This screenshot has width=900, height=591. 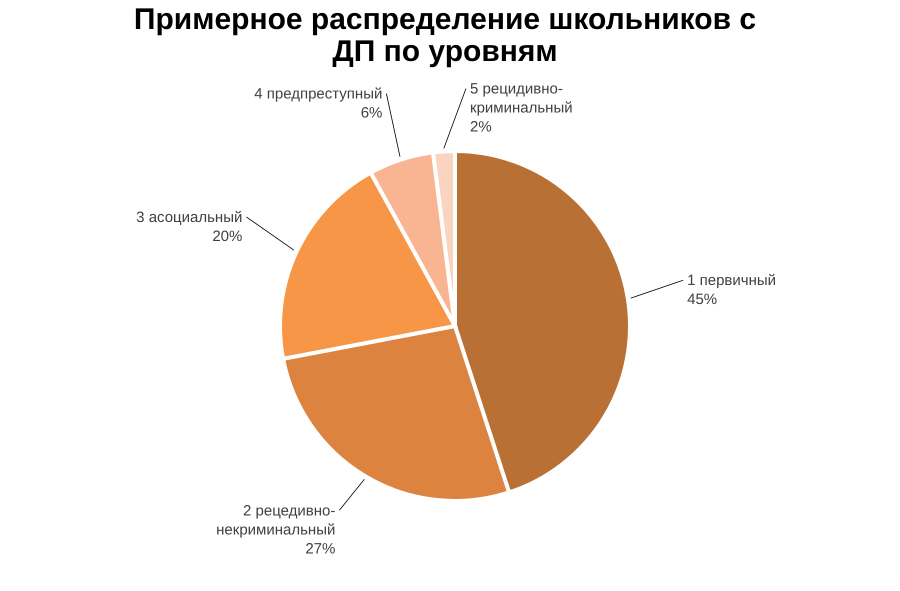 What do you see at coordinates (276, 520) in the screenshot?
I see `slice-label: 2 рецедивно-некриминальный` at bounding box center [276, 520].